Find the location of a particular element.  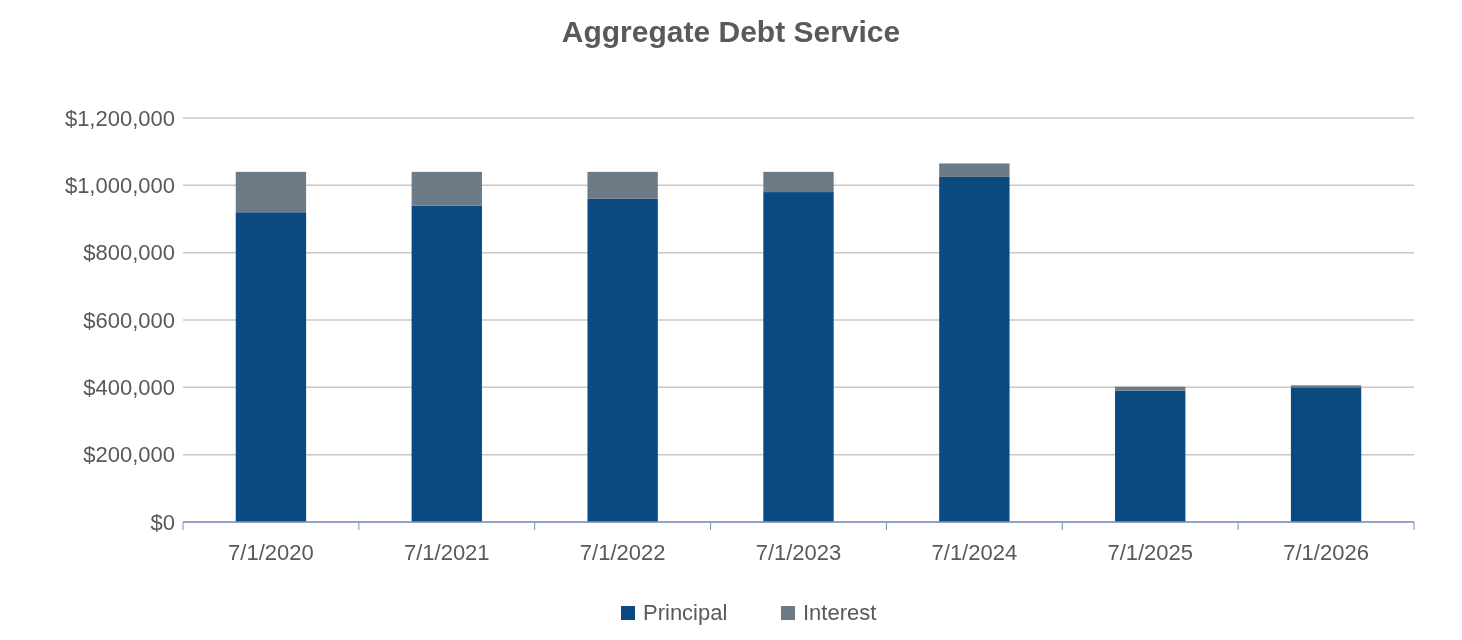

chart-title: Aggregate Debt Service is located at coordinates (731, 31).